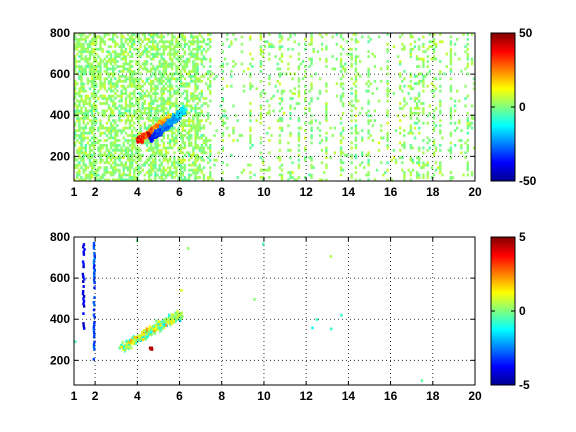 This screenshot has height=432, width=576. Describe the element at coordinates (391, 396) in the screenshot. I see `x-tick-label: 16` at that location.